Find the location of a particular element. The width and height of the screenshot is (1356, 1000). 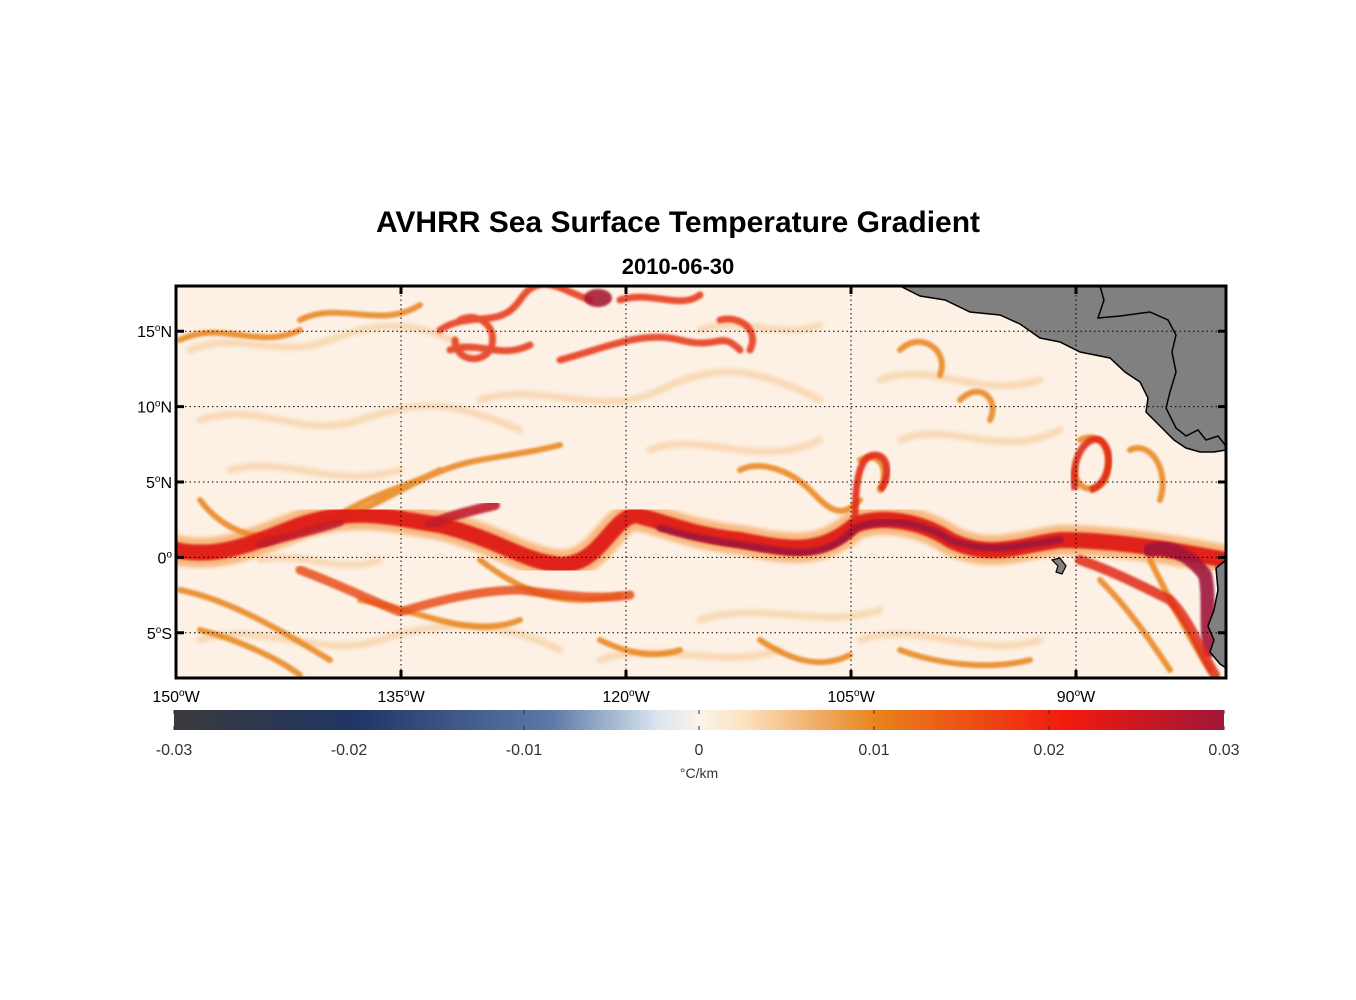

lon-tick-label: 105oW is located at coordinates (851, 697).